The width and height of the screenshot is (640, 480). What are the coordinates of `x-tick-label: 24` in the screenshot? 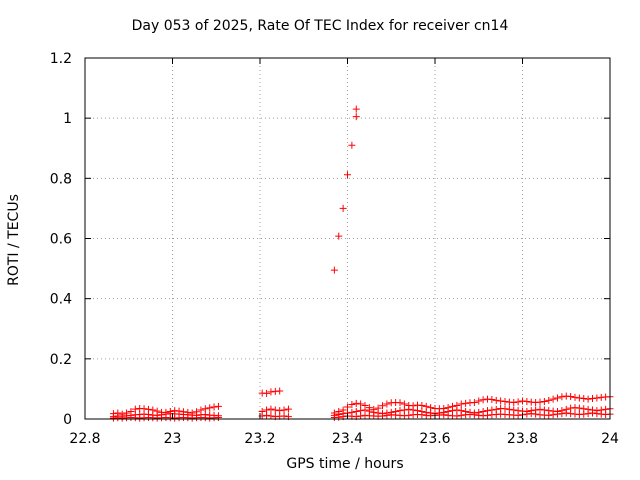 It's located at (610, 439).